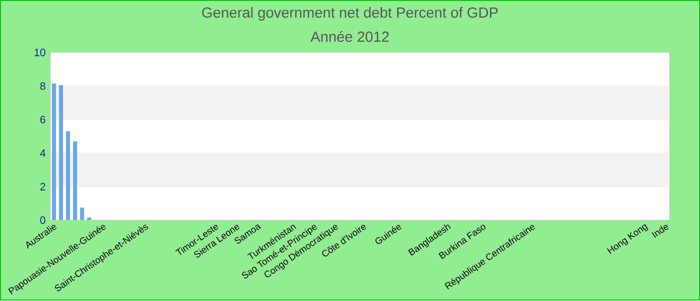 The height and width of the screenshot is (301, 700). I want to click on y-tick-label: 10, so click(40, 52).